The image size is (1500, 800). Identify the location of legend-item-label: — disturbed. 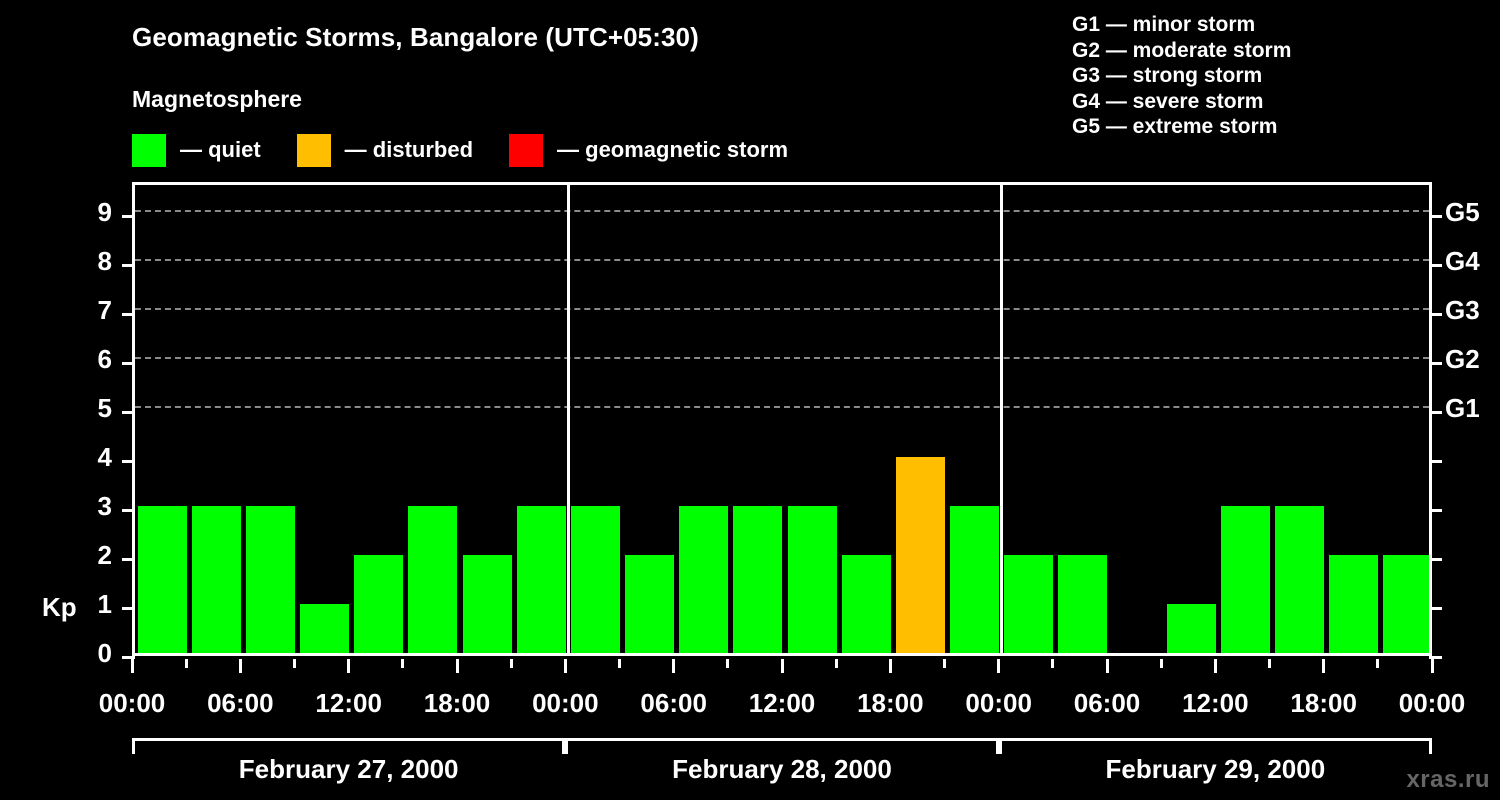
(409, 149).